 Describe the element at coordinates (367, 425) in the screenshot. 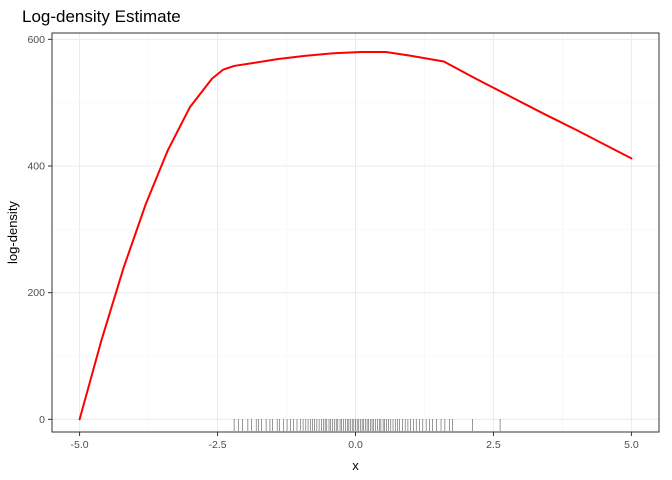

I see `rug-marks` at that location.